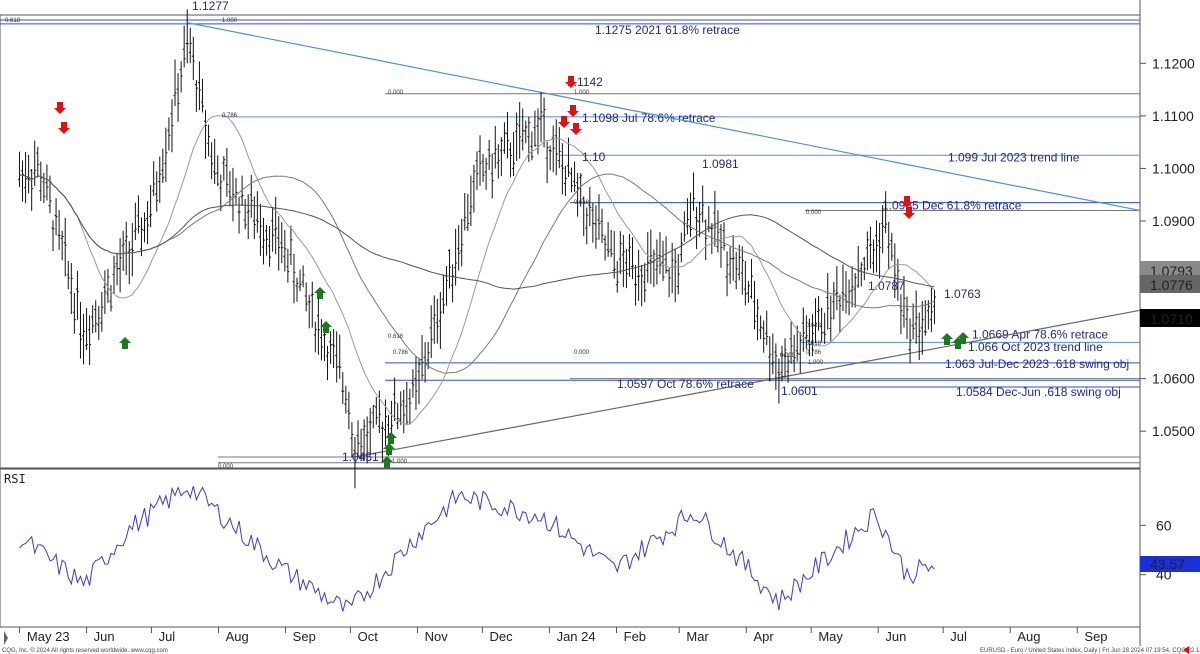  What do you see at coordinates (697, 636) in the screenshot?
I see `x-tick-label: Mar` at bounding box center [697, 636].